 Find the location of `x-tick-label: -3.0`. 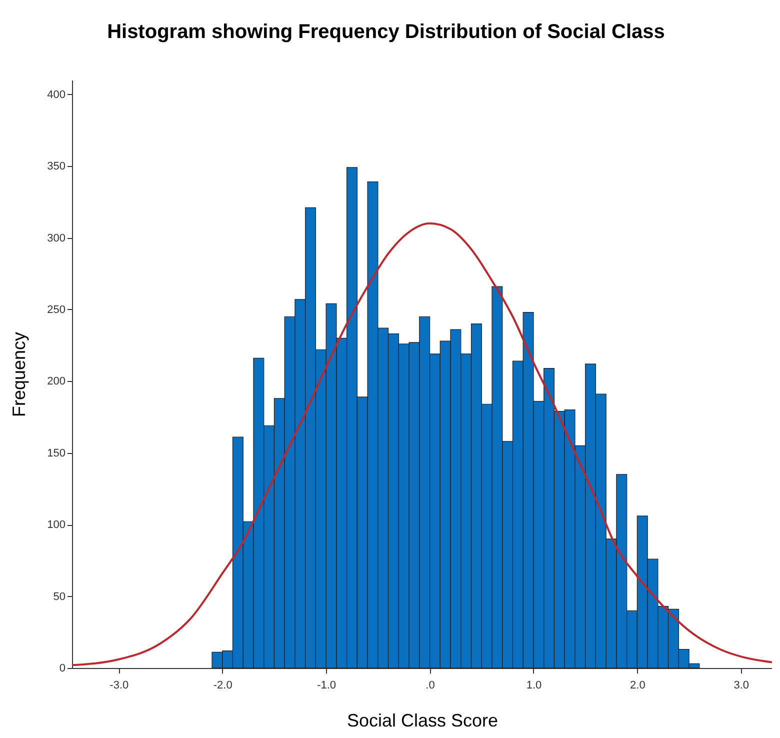

x-tick-label: -3.0 is located at coordinates (119, 686).